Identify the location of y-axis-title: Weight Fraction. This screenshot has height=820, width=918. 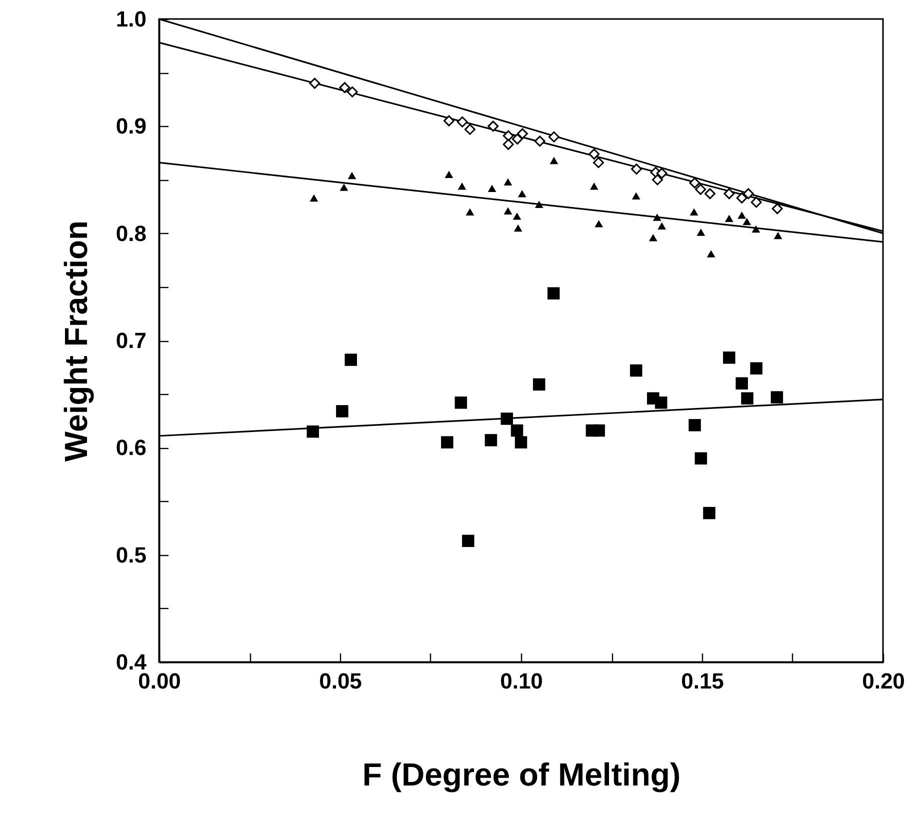
(76, 341).